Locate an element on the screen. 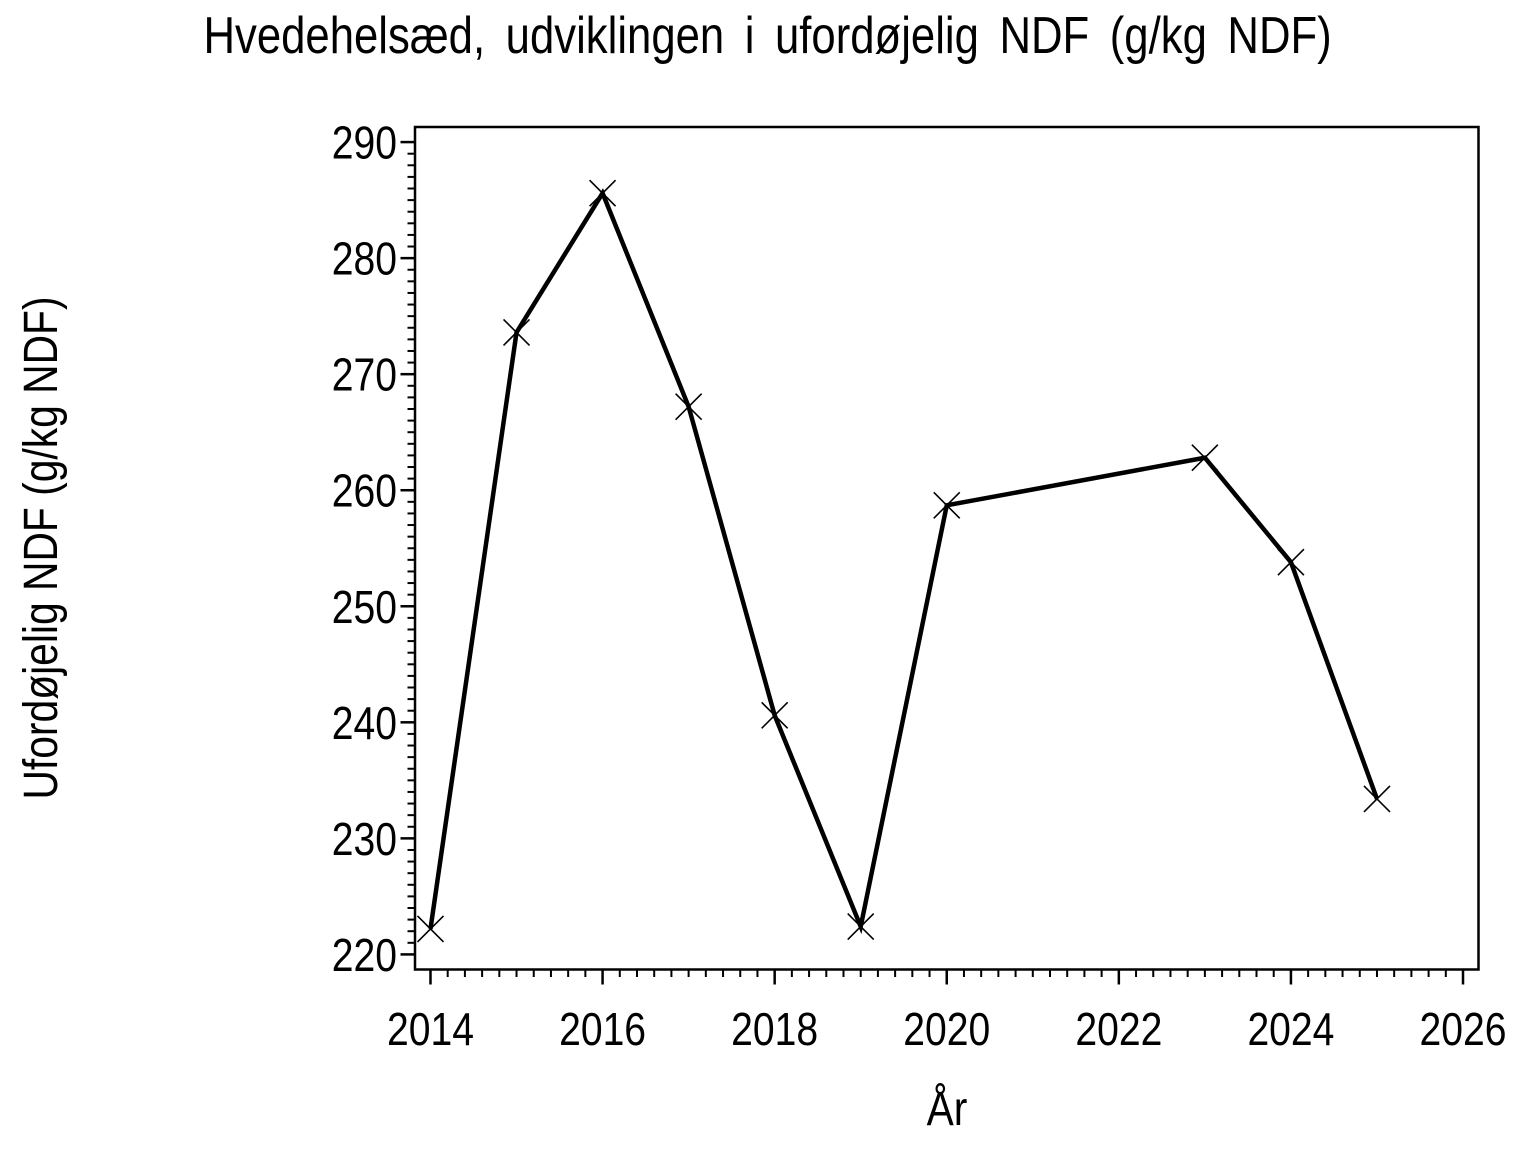 The height and width of the screenshot is (1152, 1536). x-axis-ticks: 2014 2016 2018 2020 2022 2024 2026 is located at coordinates (947, 1012).